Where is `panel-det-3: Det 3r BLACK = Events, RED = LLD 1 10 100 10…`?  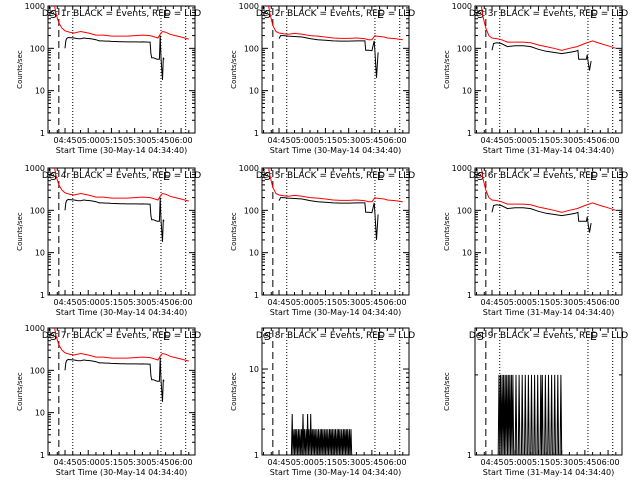 panel-det-3: Det 3r BLACK = Events, RED = LLD 1 10 100 10… is located at coordinates (535, 78).